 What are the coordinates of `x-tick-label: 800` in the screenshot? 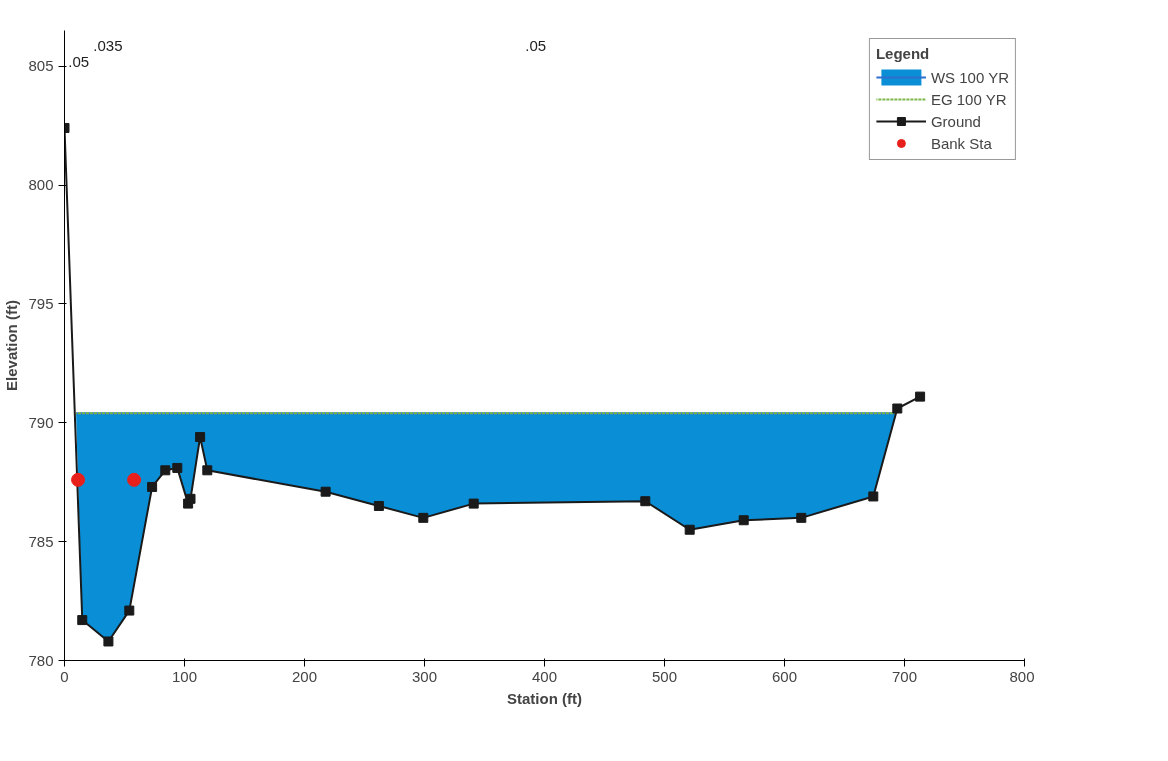 It's located at (1022, 676).